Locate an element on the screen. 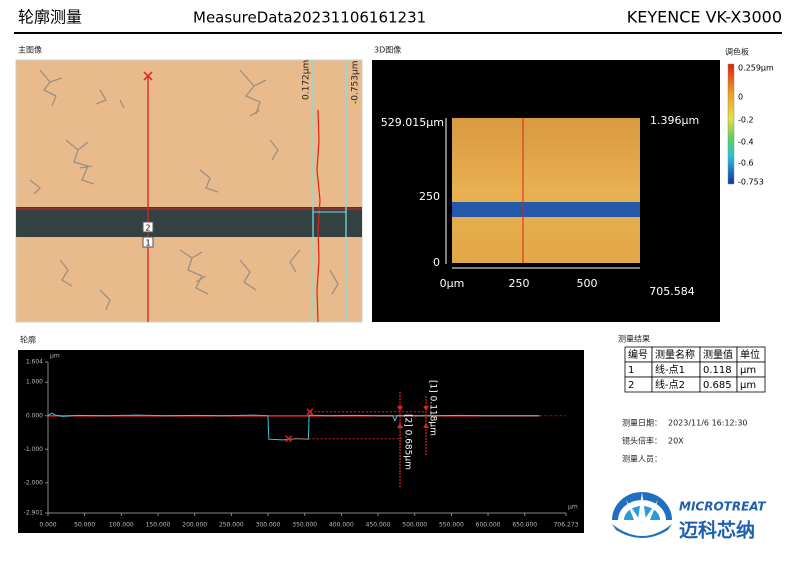  x-tick-label: 200.000 is located at coordinates (194, 525).